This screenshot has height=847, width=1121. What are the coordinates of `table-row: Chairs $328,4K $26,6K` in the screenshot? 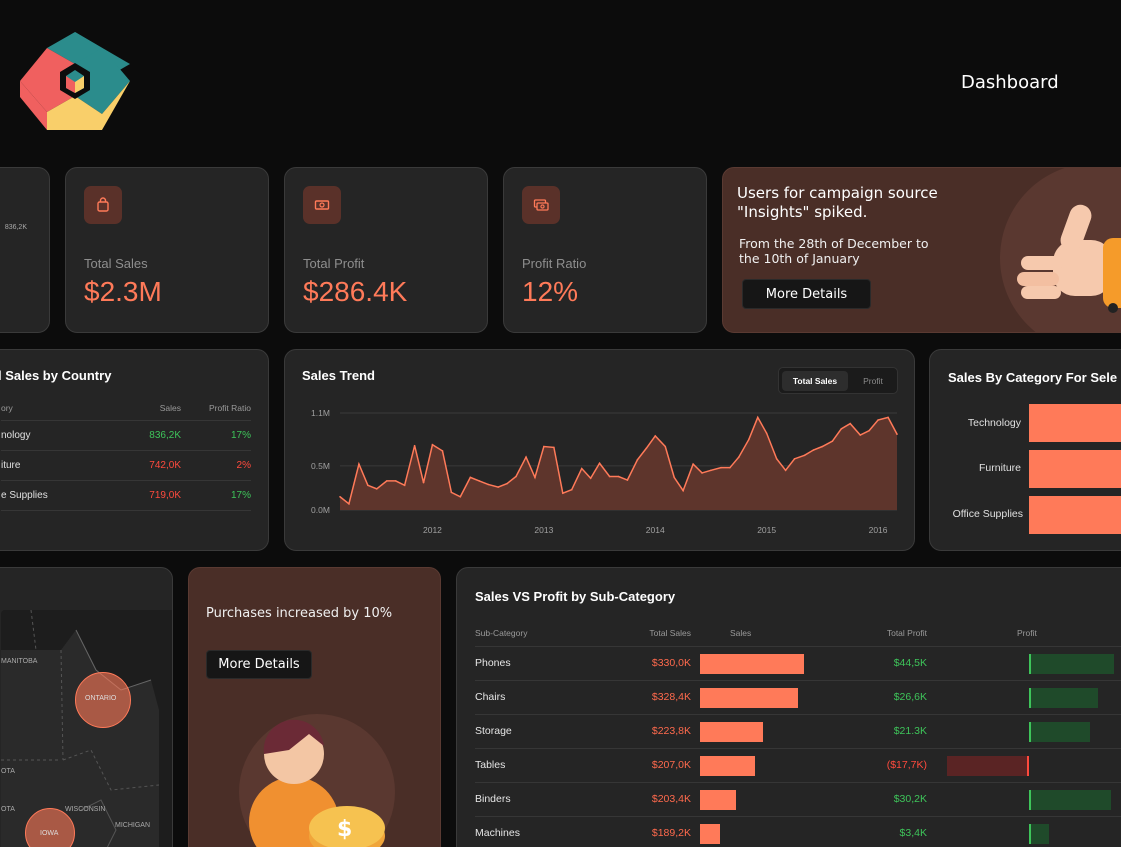 It's located at (798, 696).